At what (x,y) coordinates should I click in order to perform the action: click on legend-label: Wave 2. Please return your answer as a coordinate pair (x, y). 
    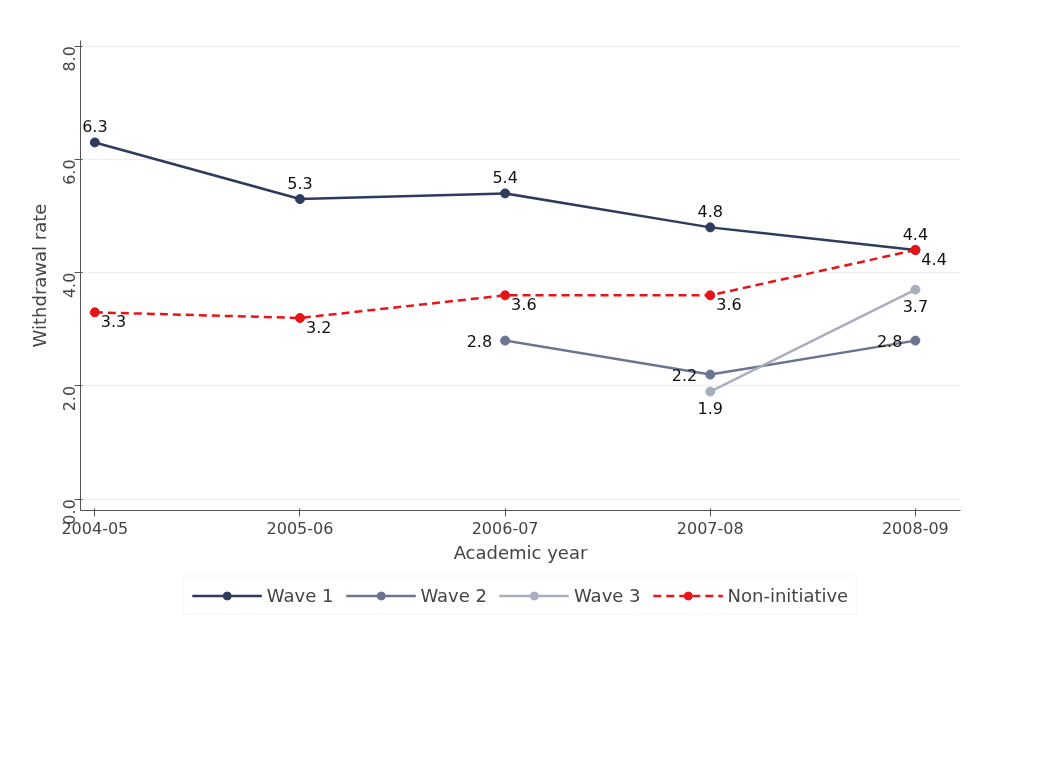
    Looking at the image, I should click on (453, 595).